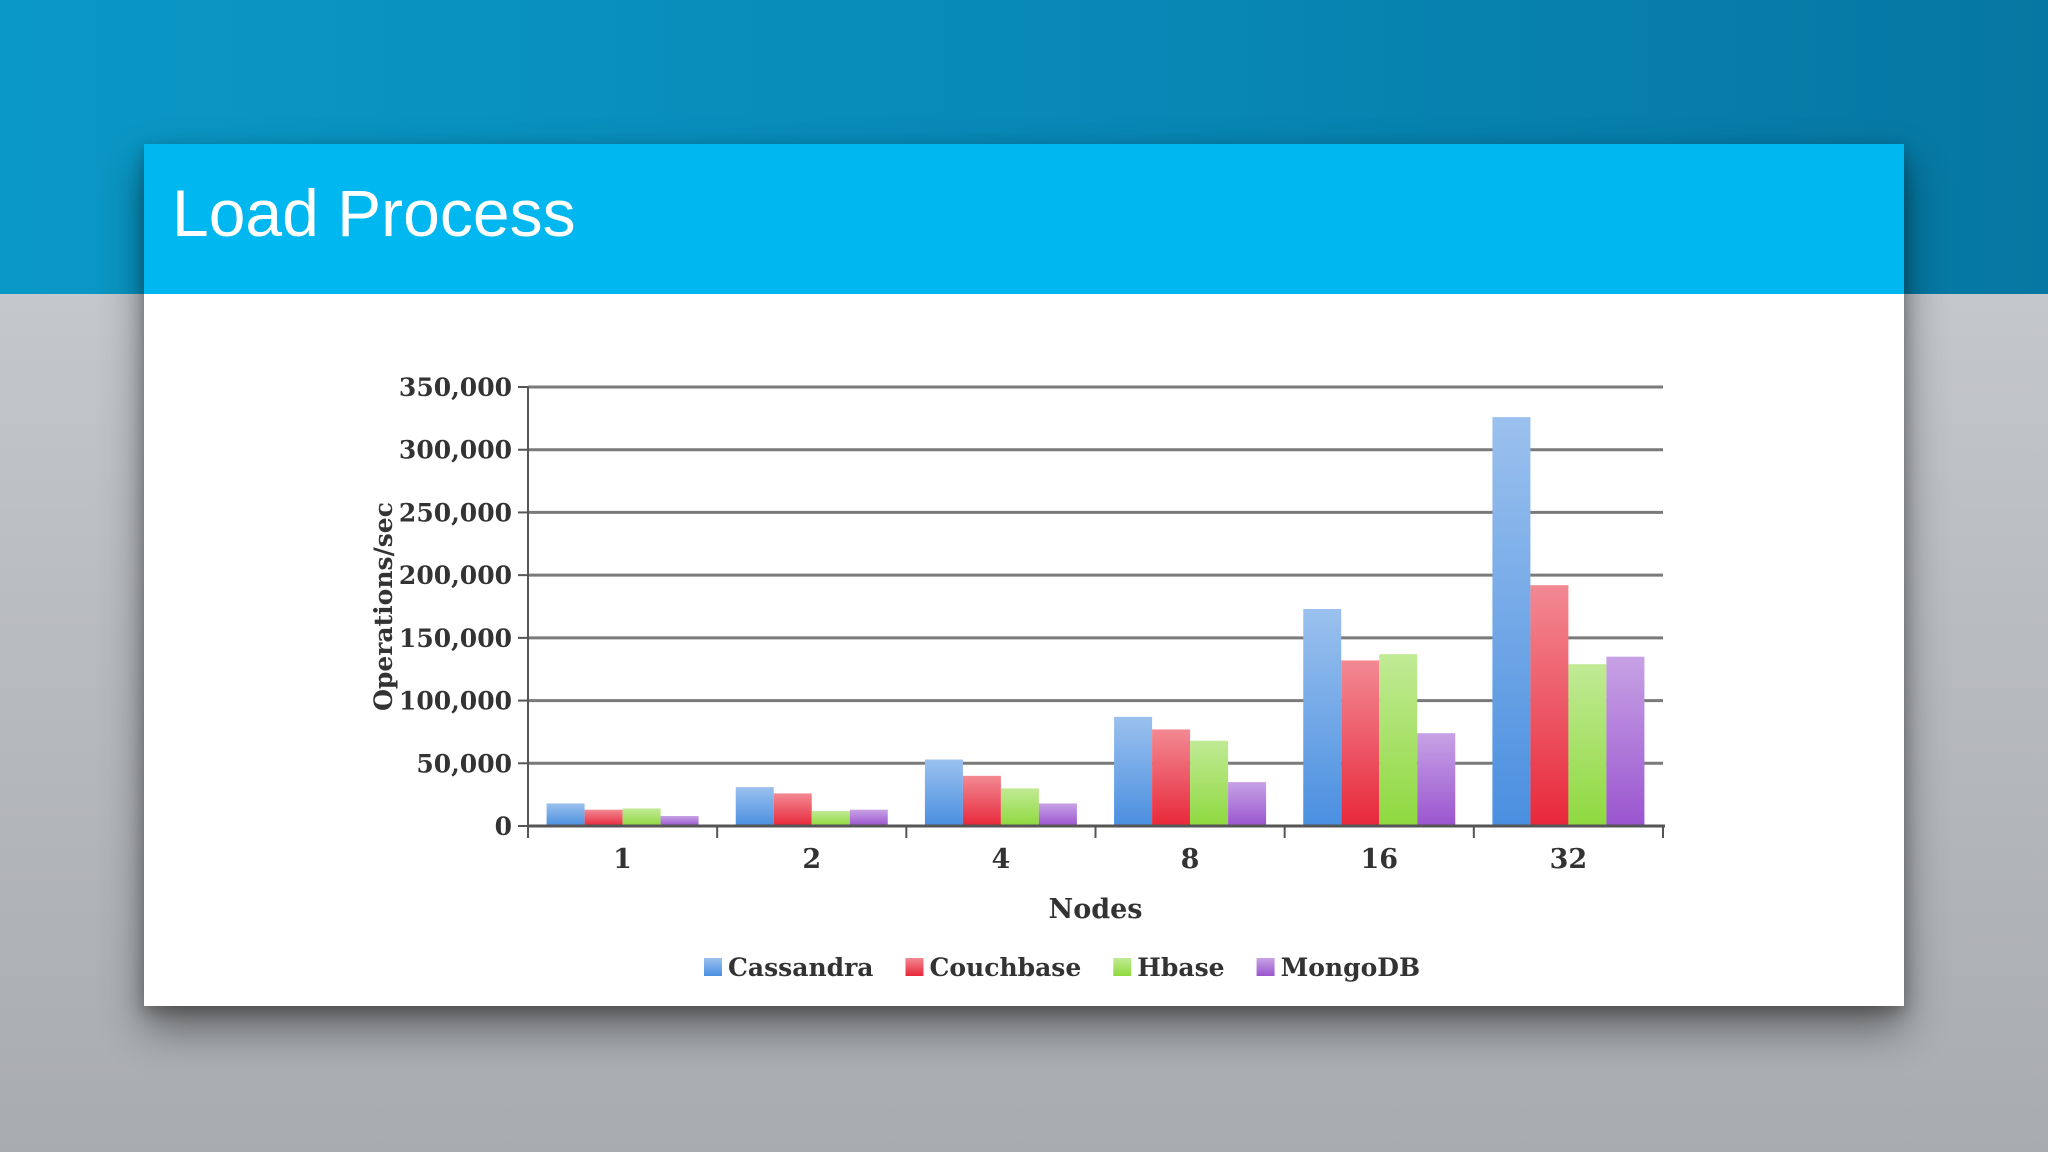  Describe the element at coordinates (1005, 967) in the screenshot. I see `legend-label-couchbase: Couchbase` at that location.